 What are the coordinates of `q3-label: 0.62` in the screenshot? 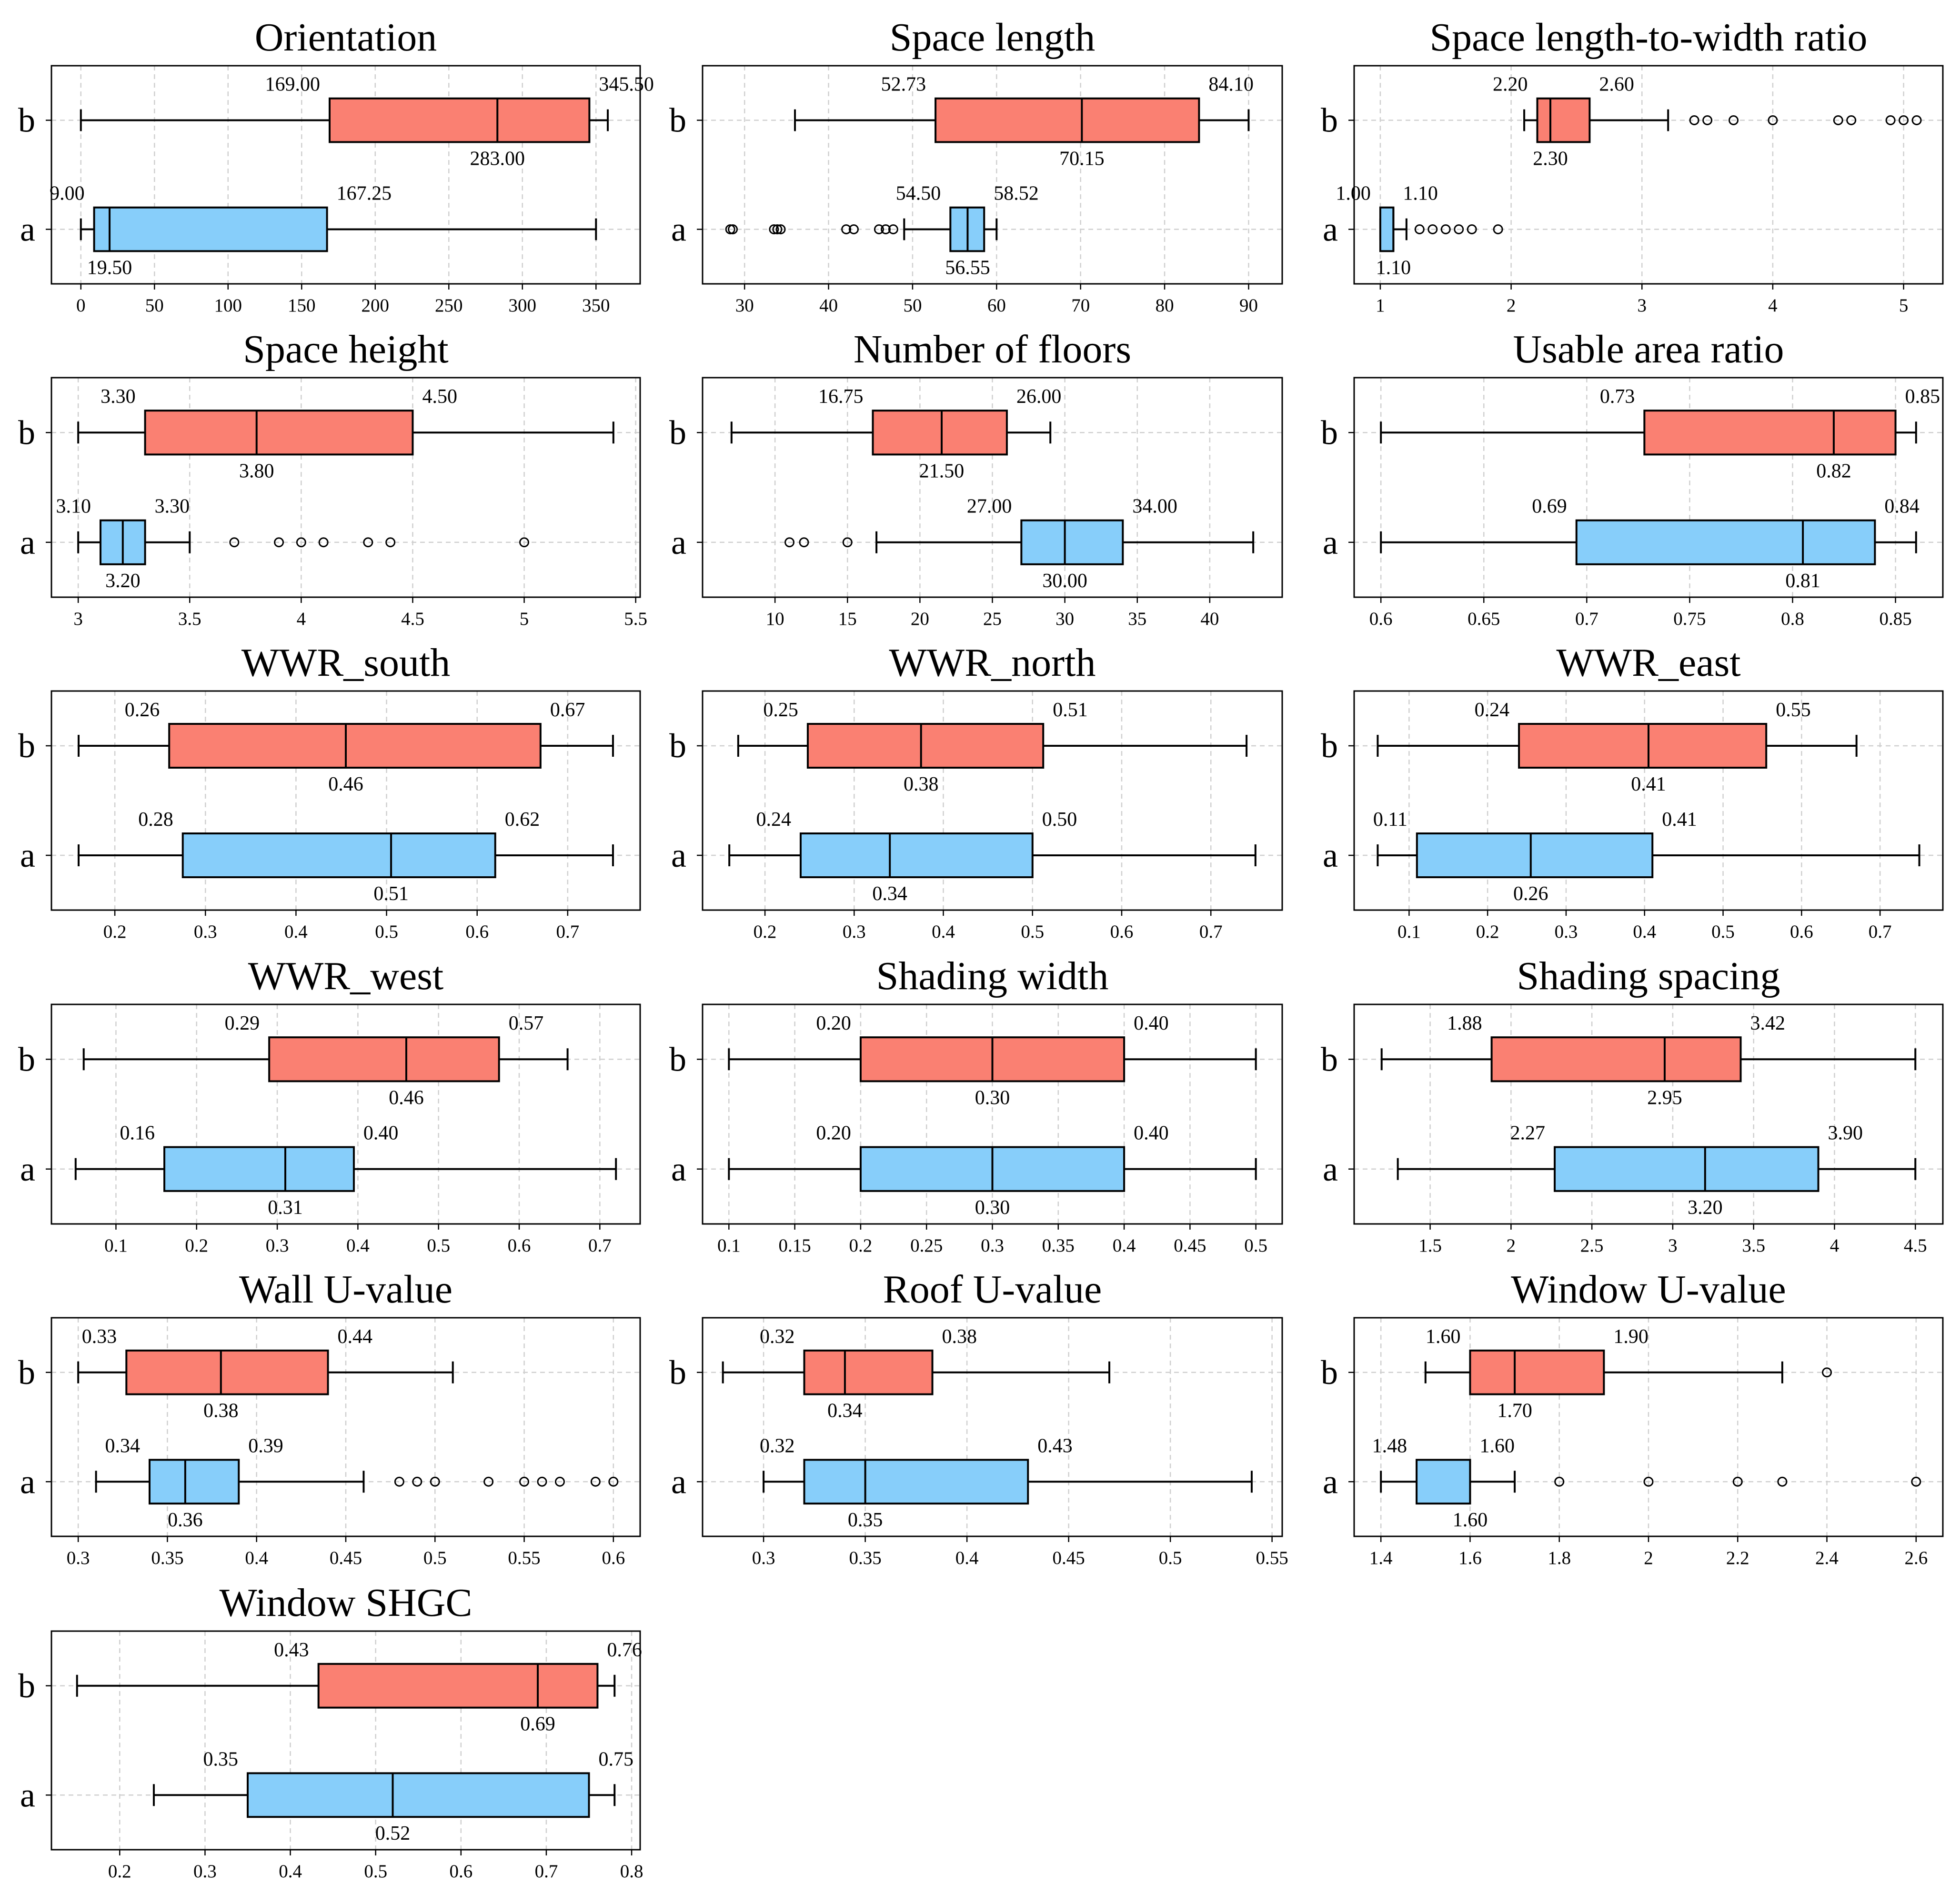 It's located at (522, 820).